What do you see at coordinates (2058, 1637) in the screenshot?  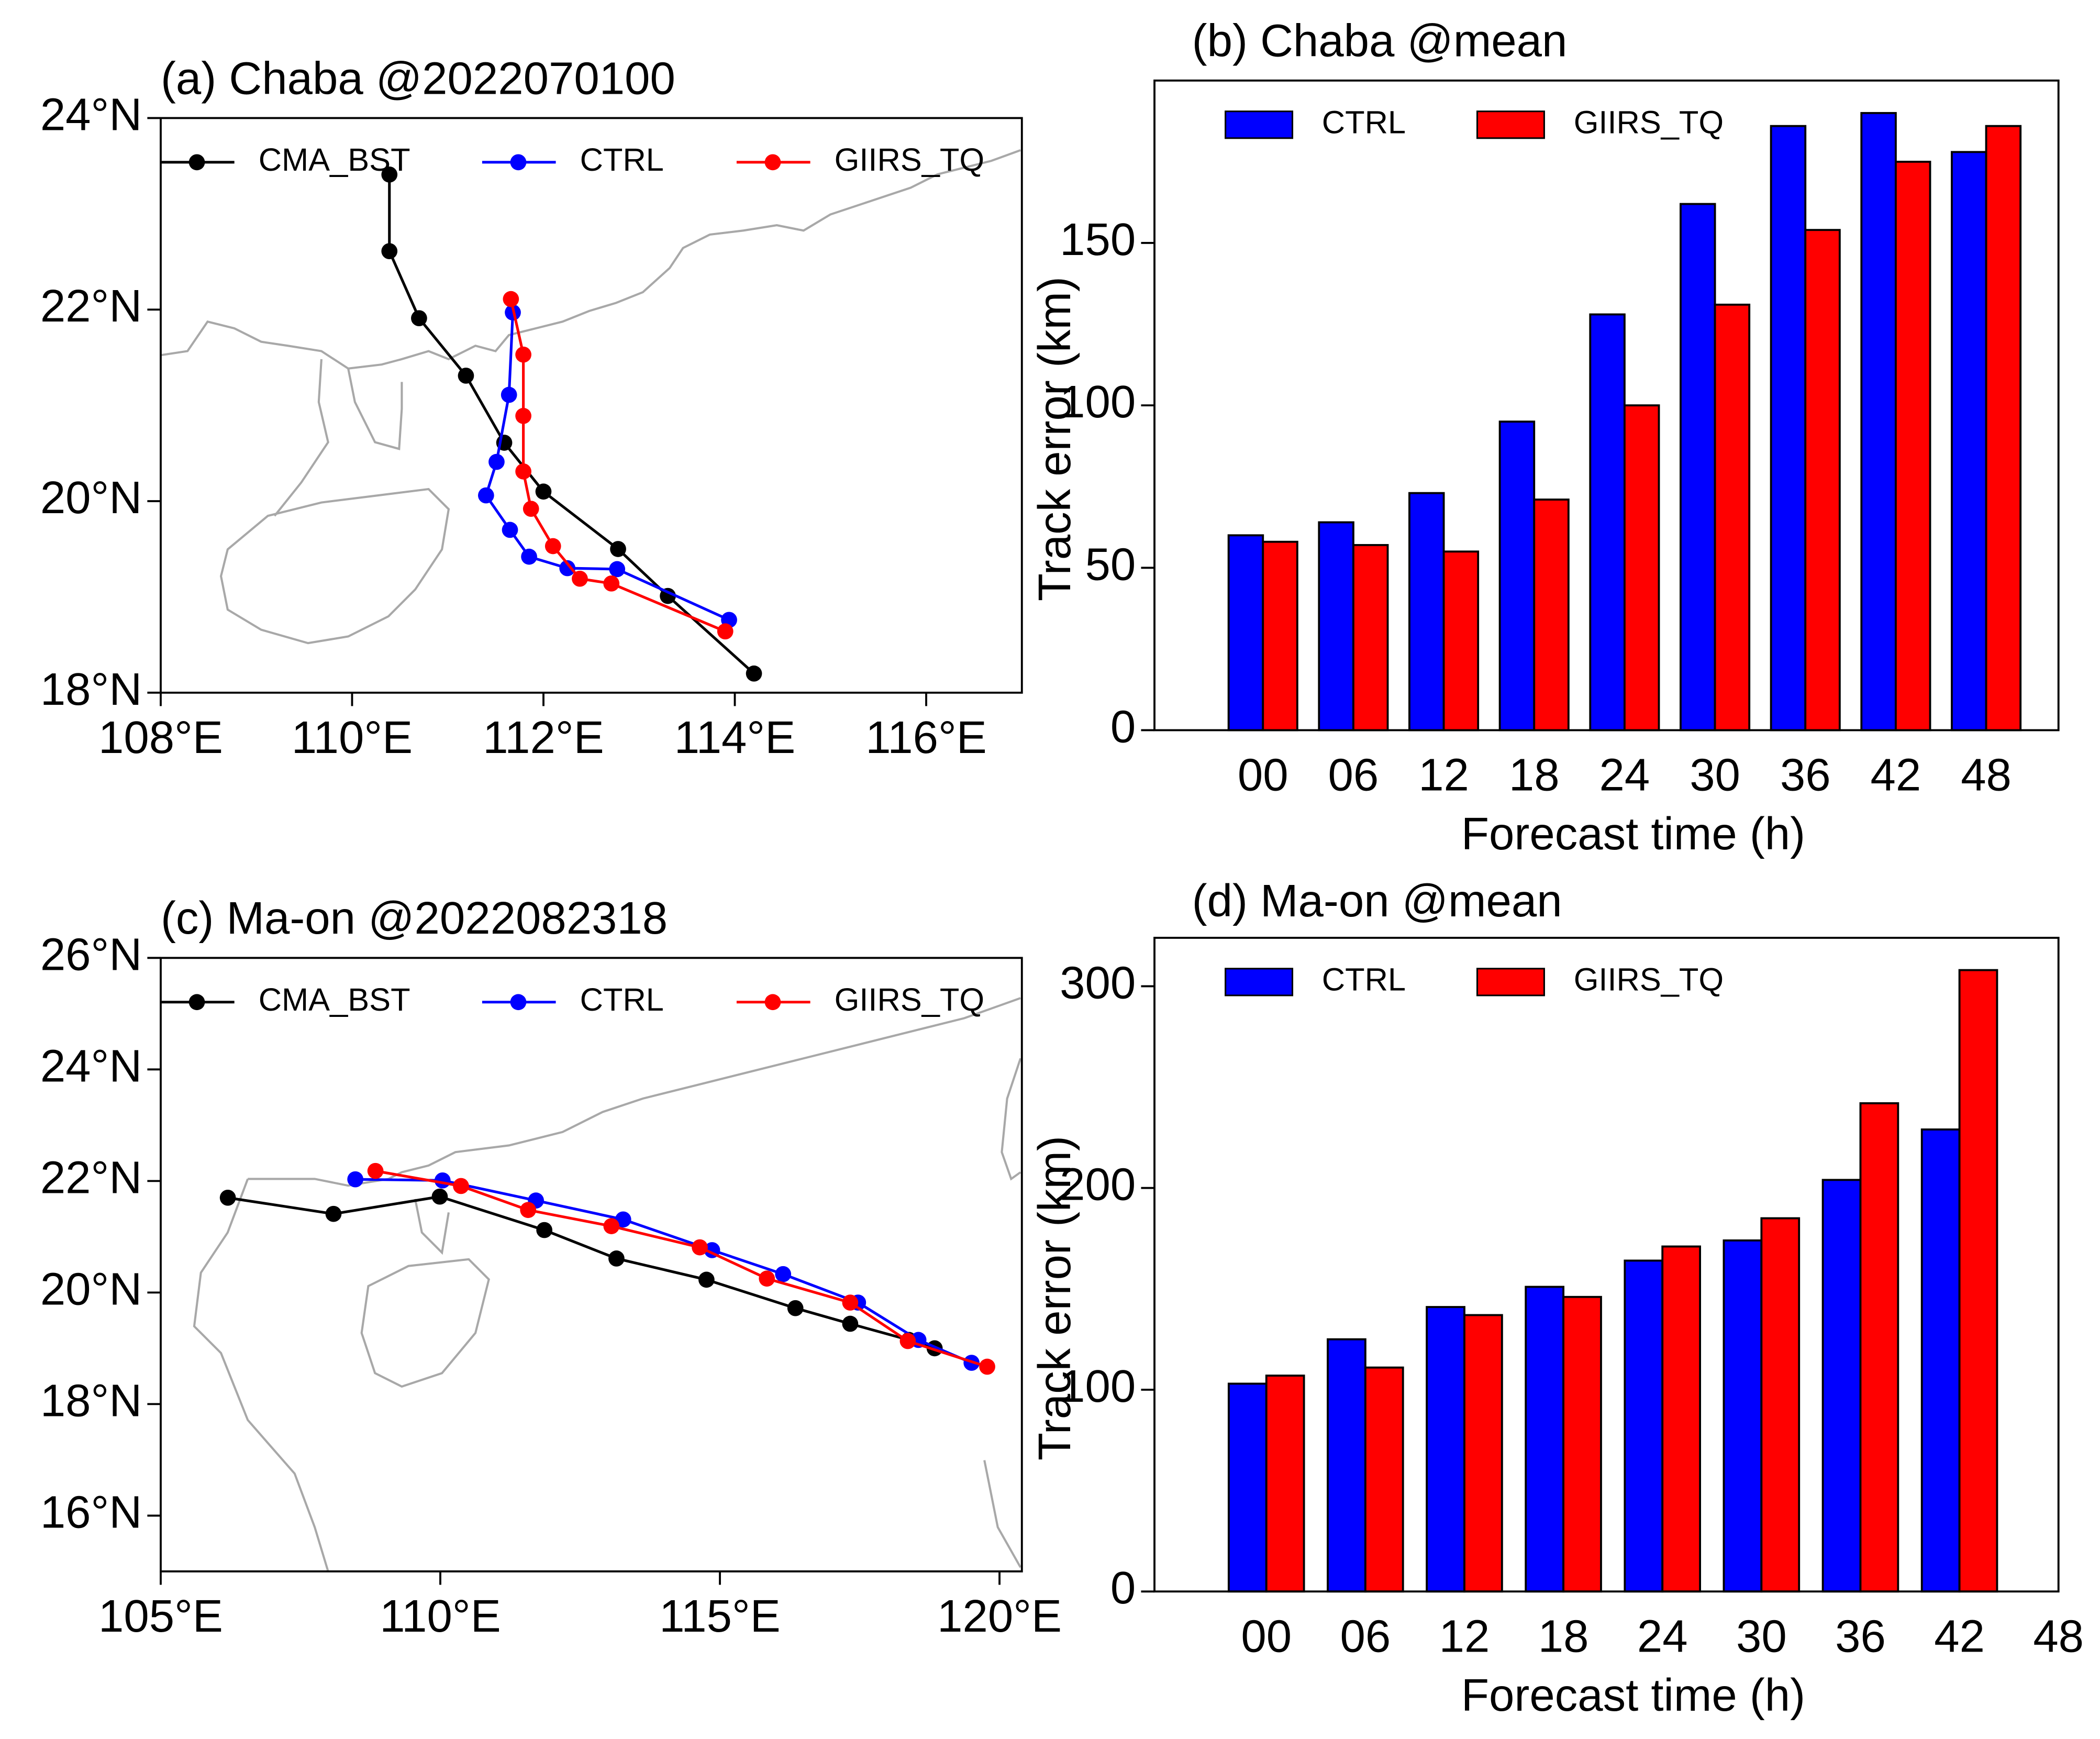 I see `x-tick-label: 48` at bounding box center [2058, 1637].